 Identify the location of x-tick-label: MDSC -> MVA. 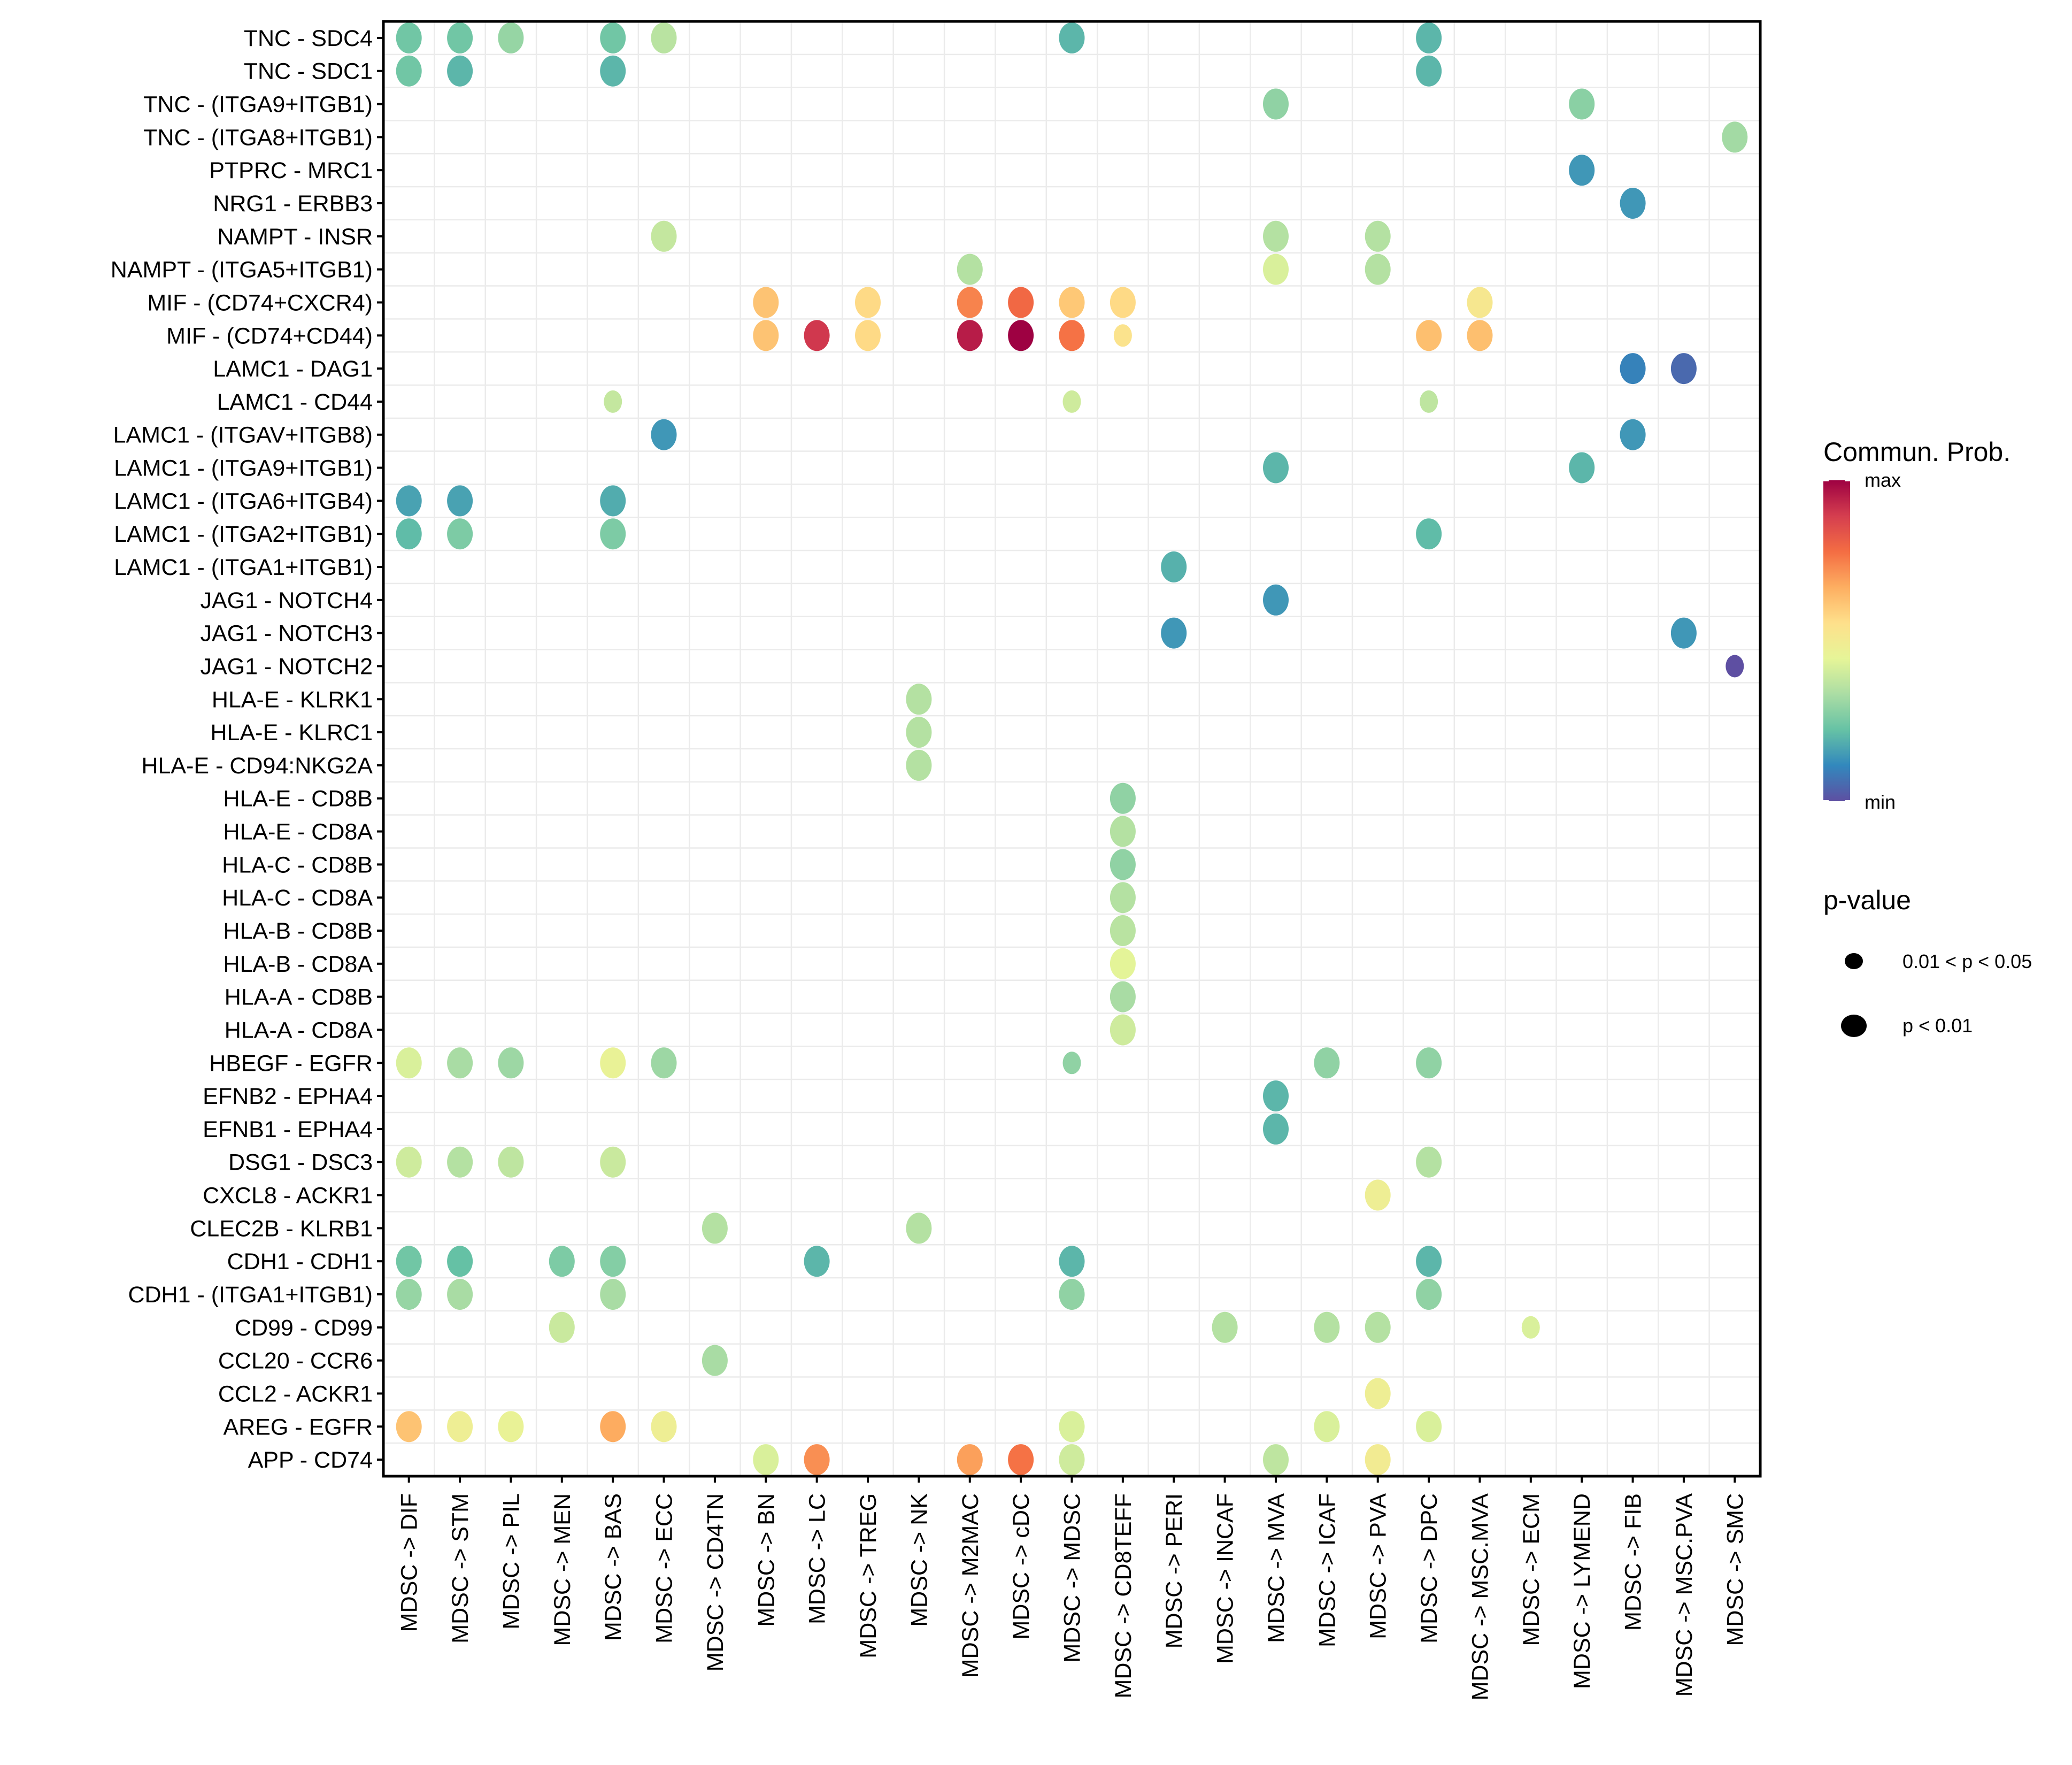
(1276, 1568).